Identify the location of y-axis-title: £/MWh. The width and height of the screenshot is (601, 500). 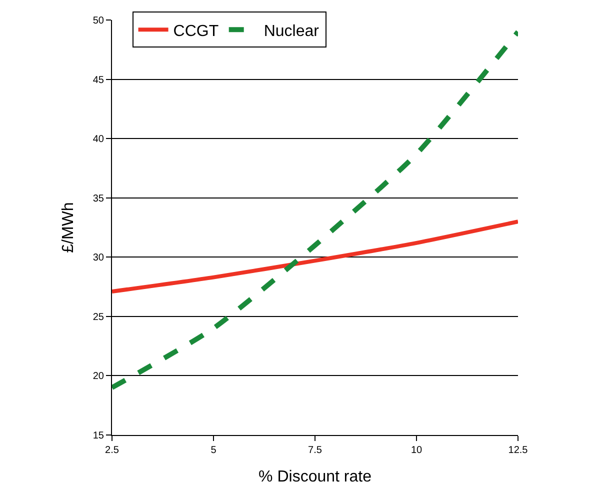
(68, 227).